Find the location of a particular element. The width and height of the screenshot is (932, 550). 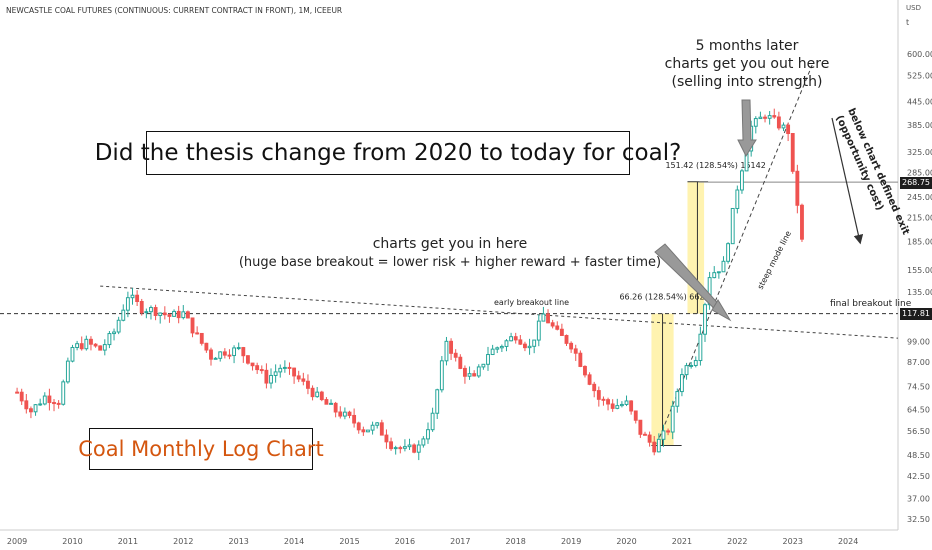

y-tick-label-8: 185.00 is located at coordinates (919, 242).